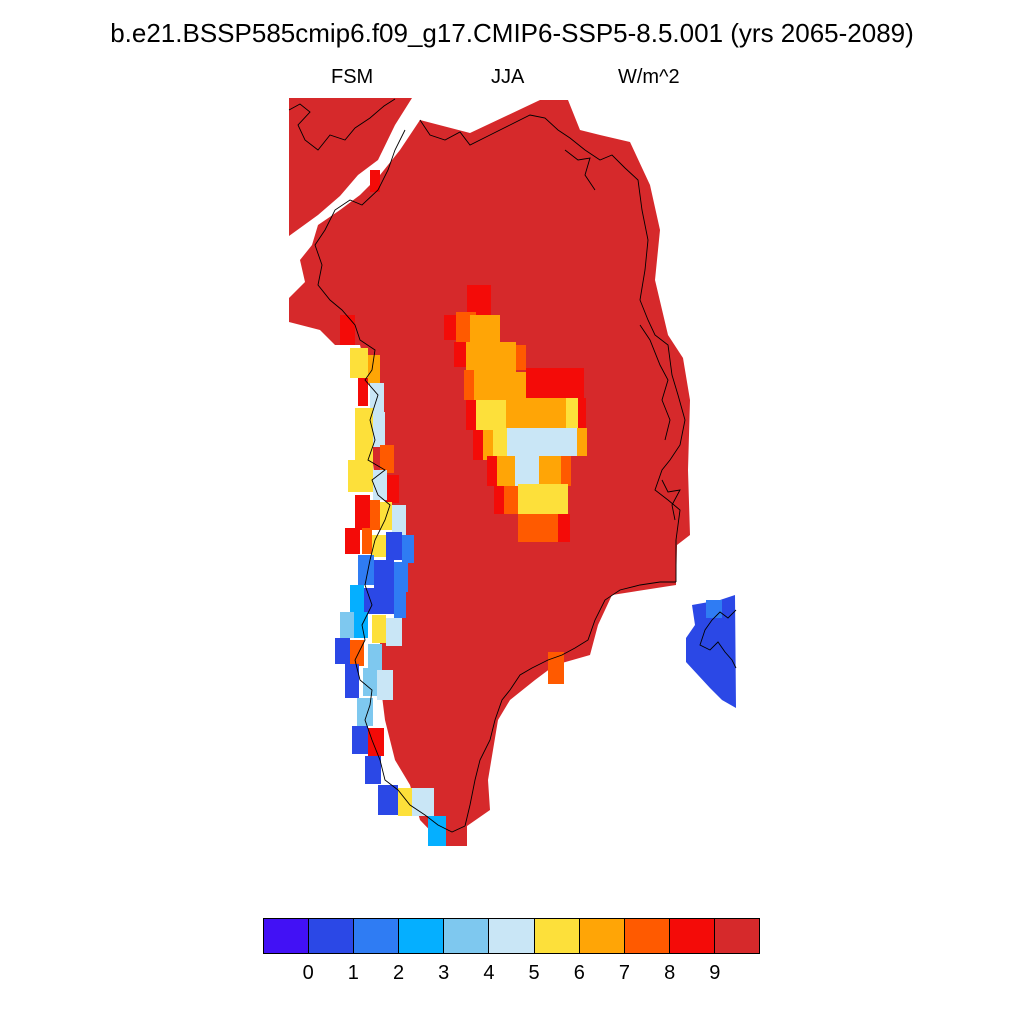 Image resolution: width=1024 pixels, height=1024 pixels. What do you see at coordinates (444, 973) in the screenshot?
I see `colorbar-tick-label: 3` at bounding box center [444, 973].